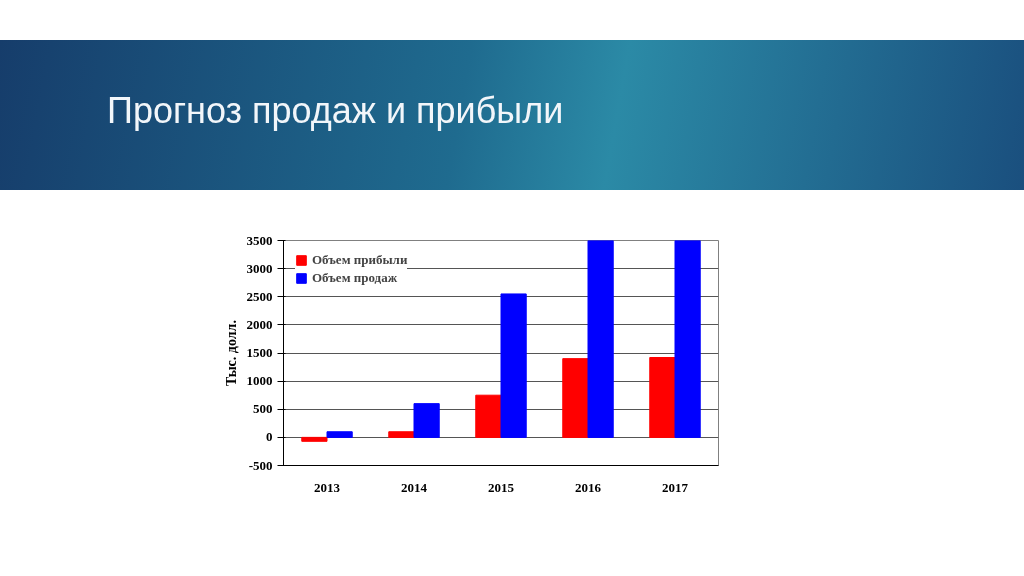 The height and width of the screenshot is (576, 1024). What do you see at coordinates (259, 352) in the screenshot?
I see `y-tick-label: 1500` at bounding box center [259, 352].